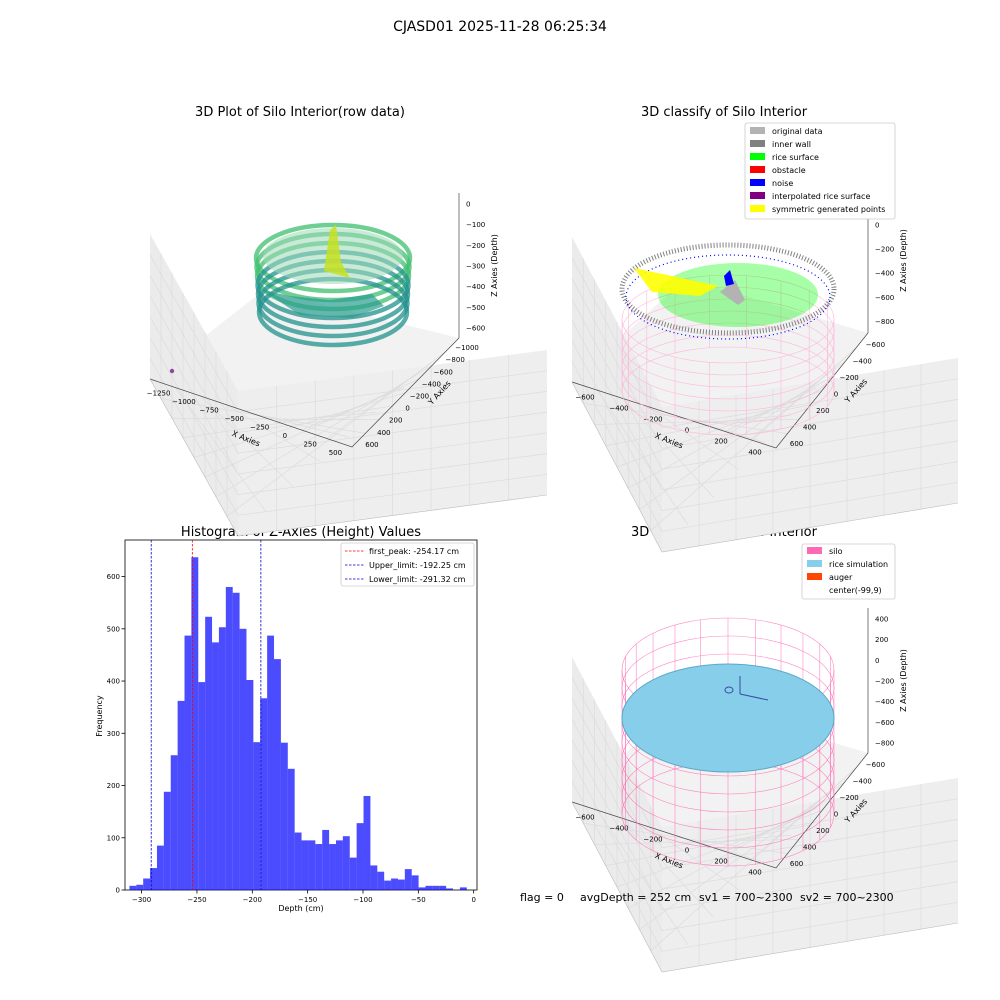 The height and width of the screenshot is (1000, 1000). I want to click on hist-x-tick-label: −200, so click(252, 900).